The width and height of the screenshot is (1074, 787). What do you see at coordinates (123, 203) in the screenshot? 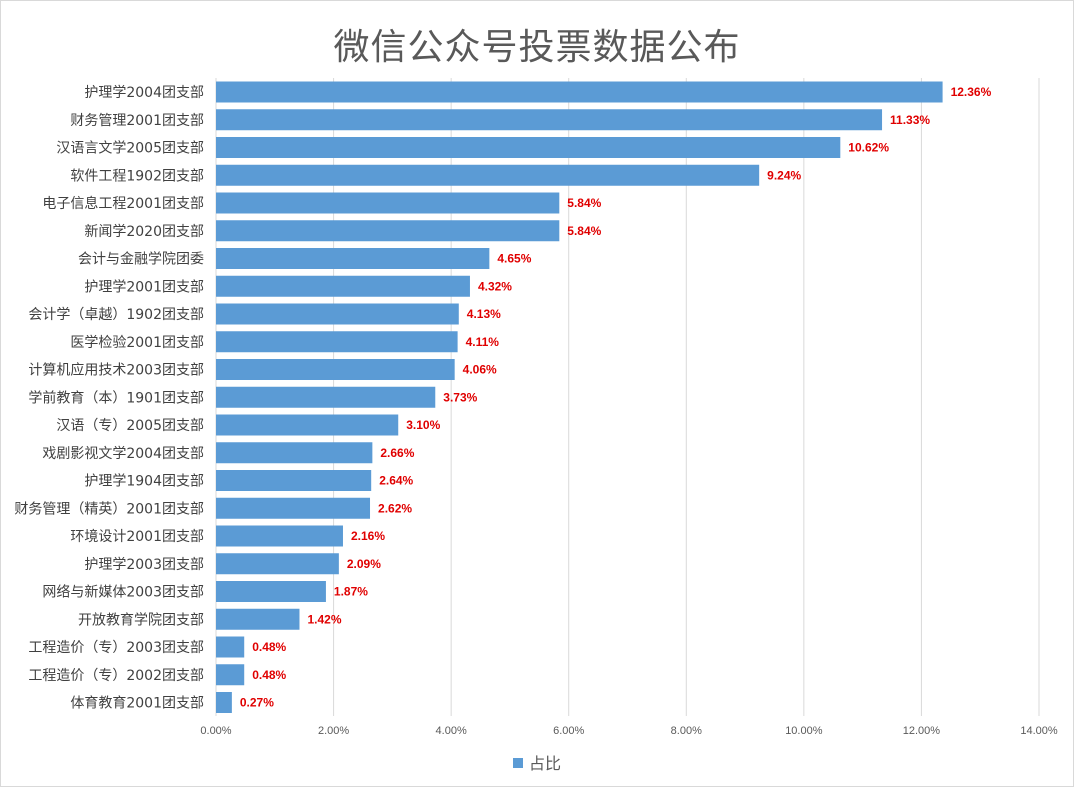
I see `category-label: 电子信息工程2001团支部` at bounding box center [123, 203].